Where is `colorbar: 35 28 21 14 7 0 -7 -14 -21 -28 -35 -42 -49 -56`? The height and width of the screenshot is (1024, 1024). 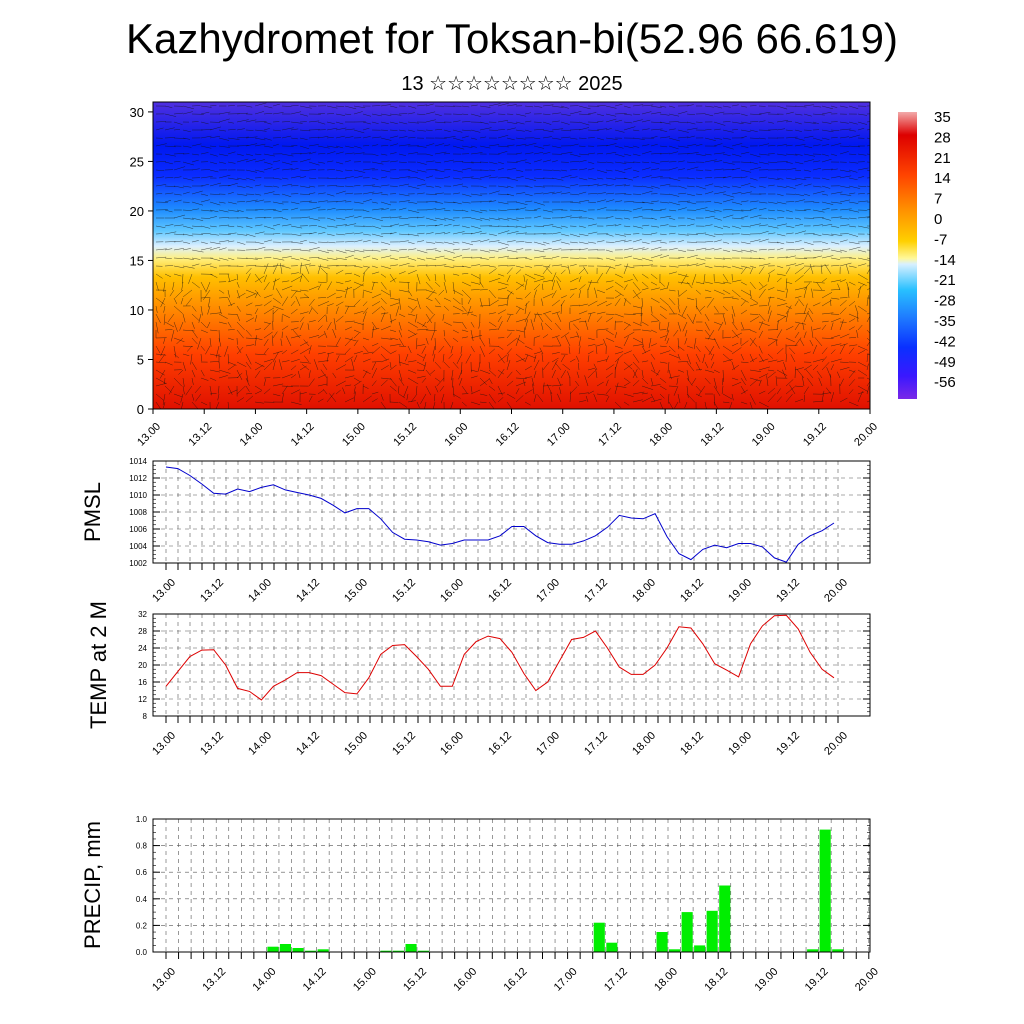 colorbar: 35 28 21 14 7 0 -7 -14 -21 -28 -35 -42 -49 -56 is located at coordinates (927, 254).